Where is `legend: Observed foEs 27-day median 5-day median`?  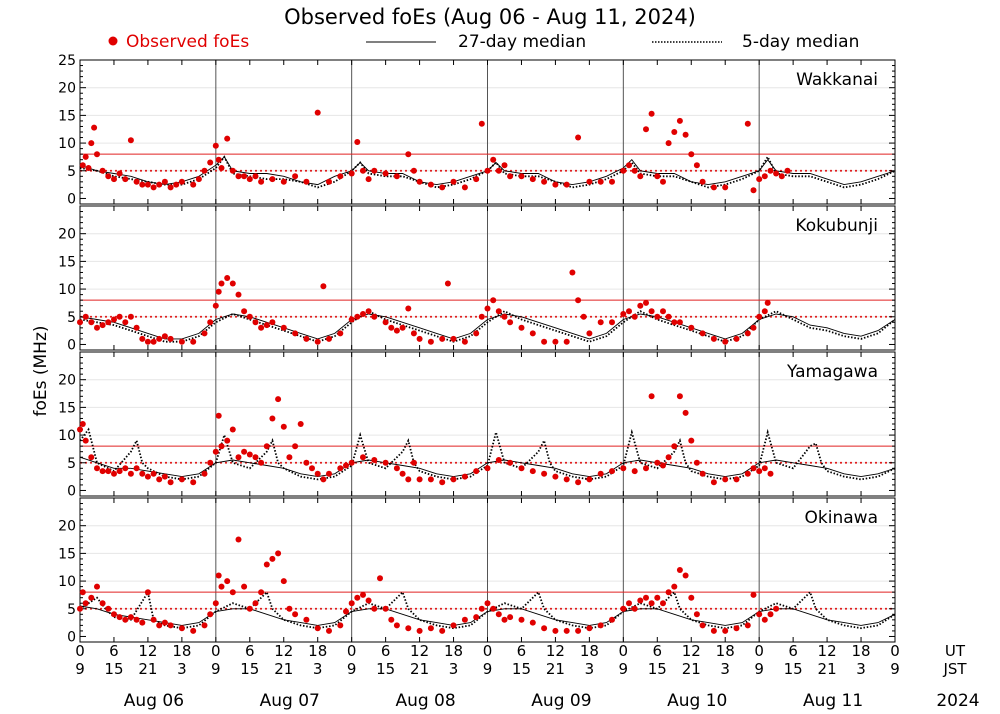 legend: Observed foEs 27-day median 5-day median is located at coordinates (483, 42).